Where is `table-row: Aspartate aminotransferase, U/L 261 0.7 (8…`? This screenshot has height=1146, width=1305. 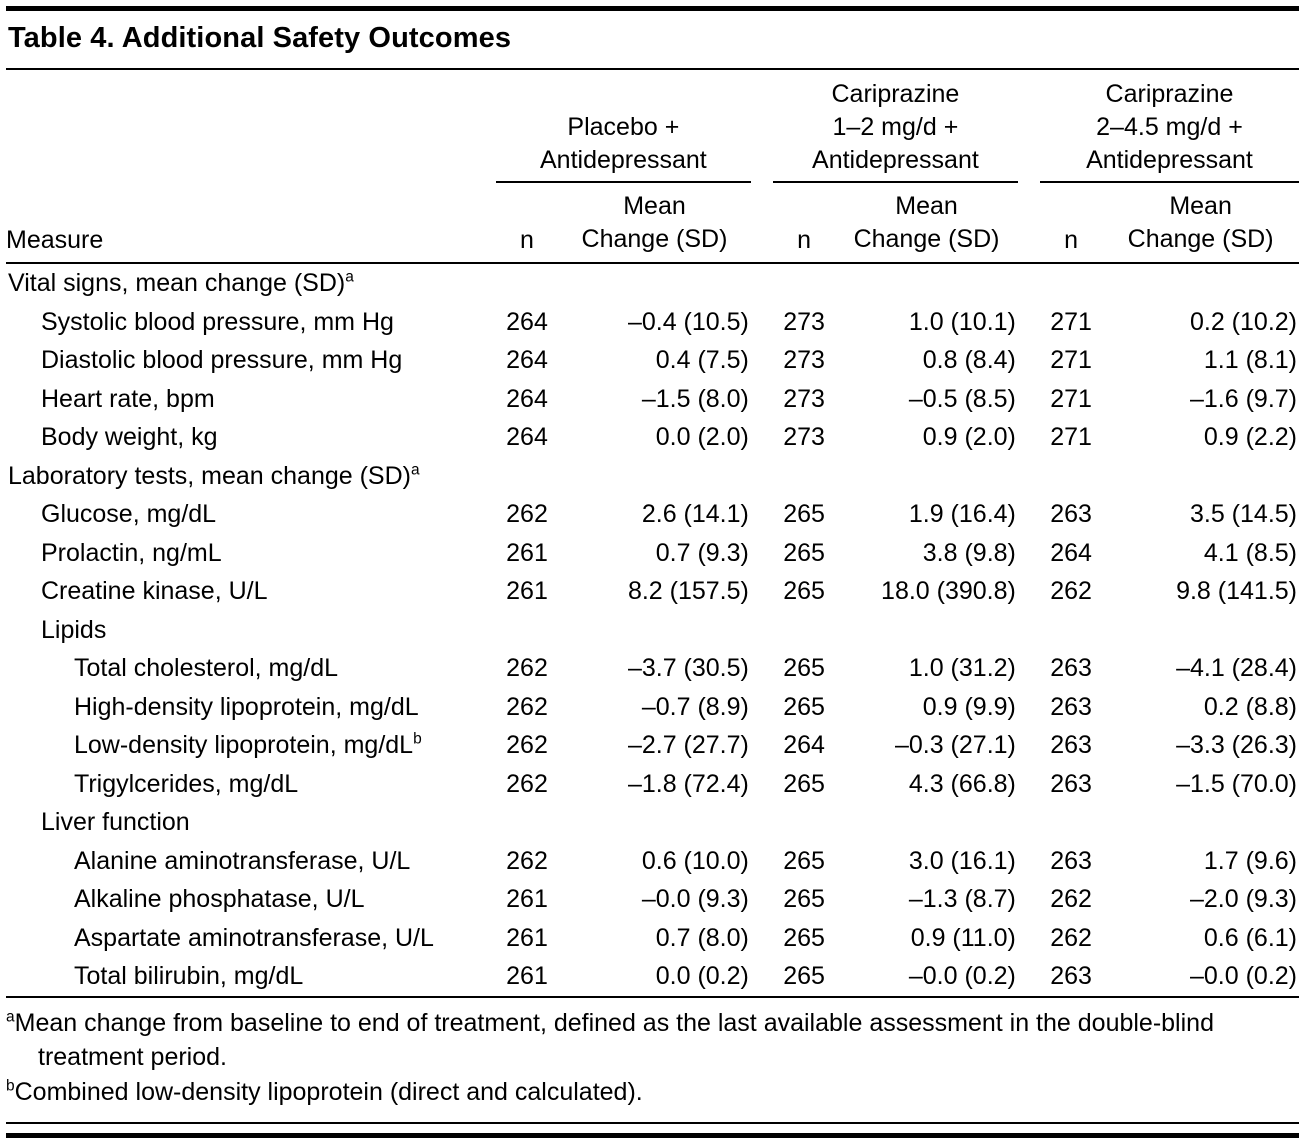
table-row: Aspartate aminotransferase, U/L 261 0.7 (8… is located at coordinates (652, 938).